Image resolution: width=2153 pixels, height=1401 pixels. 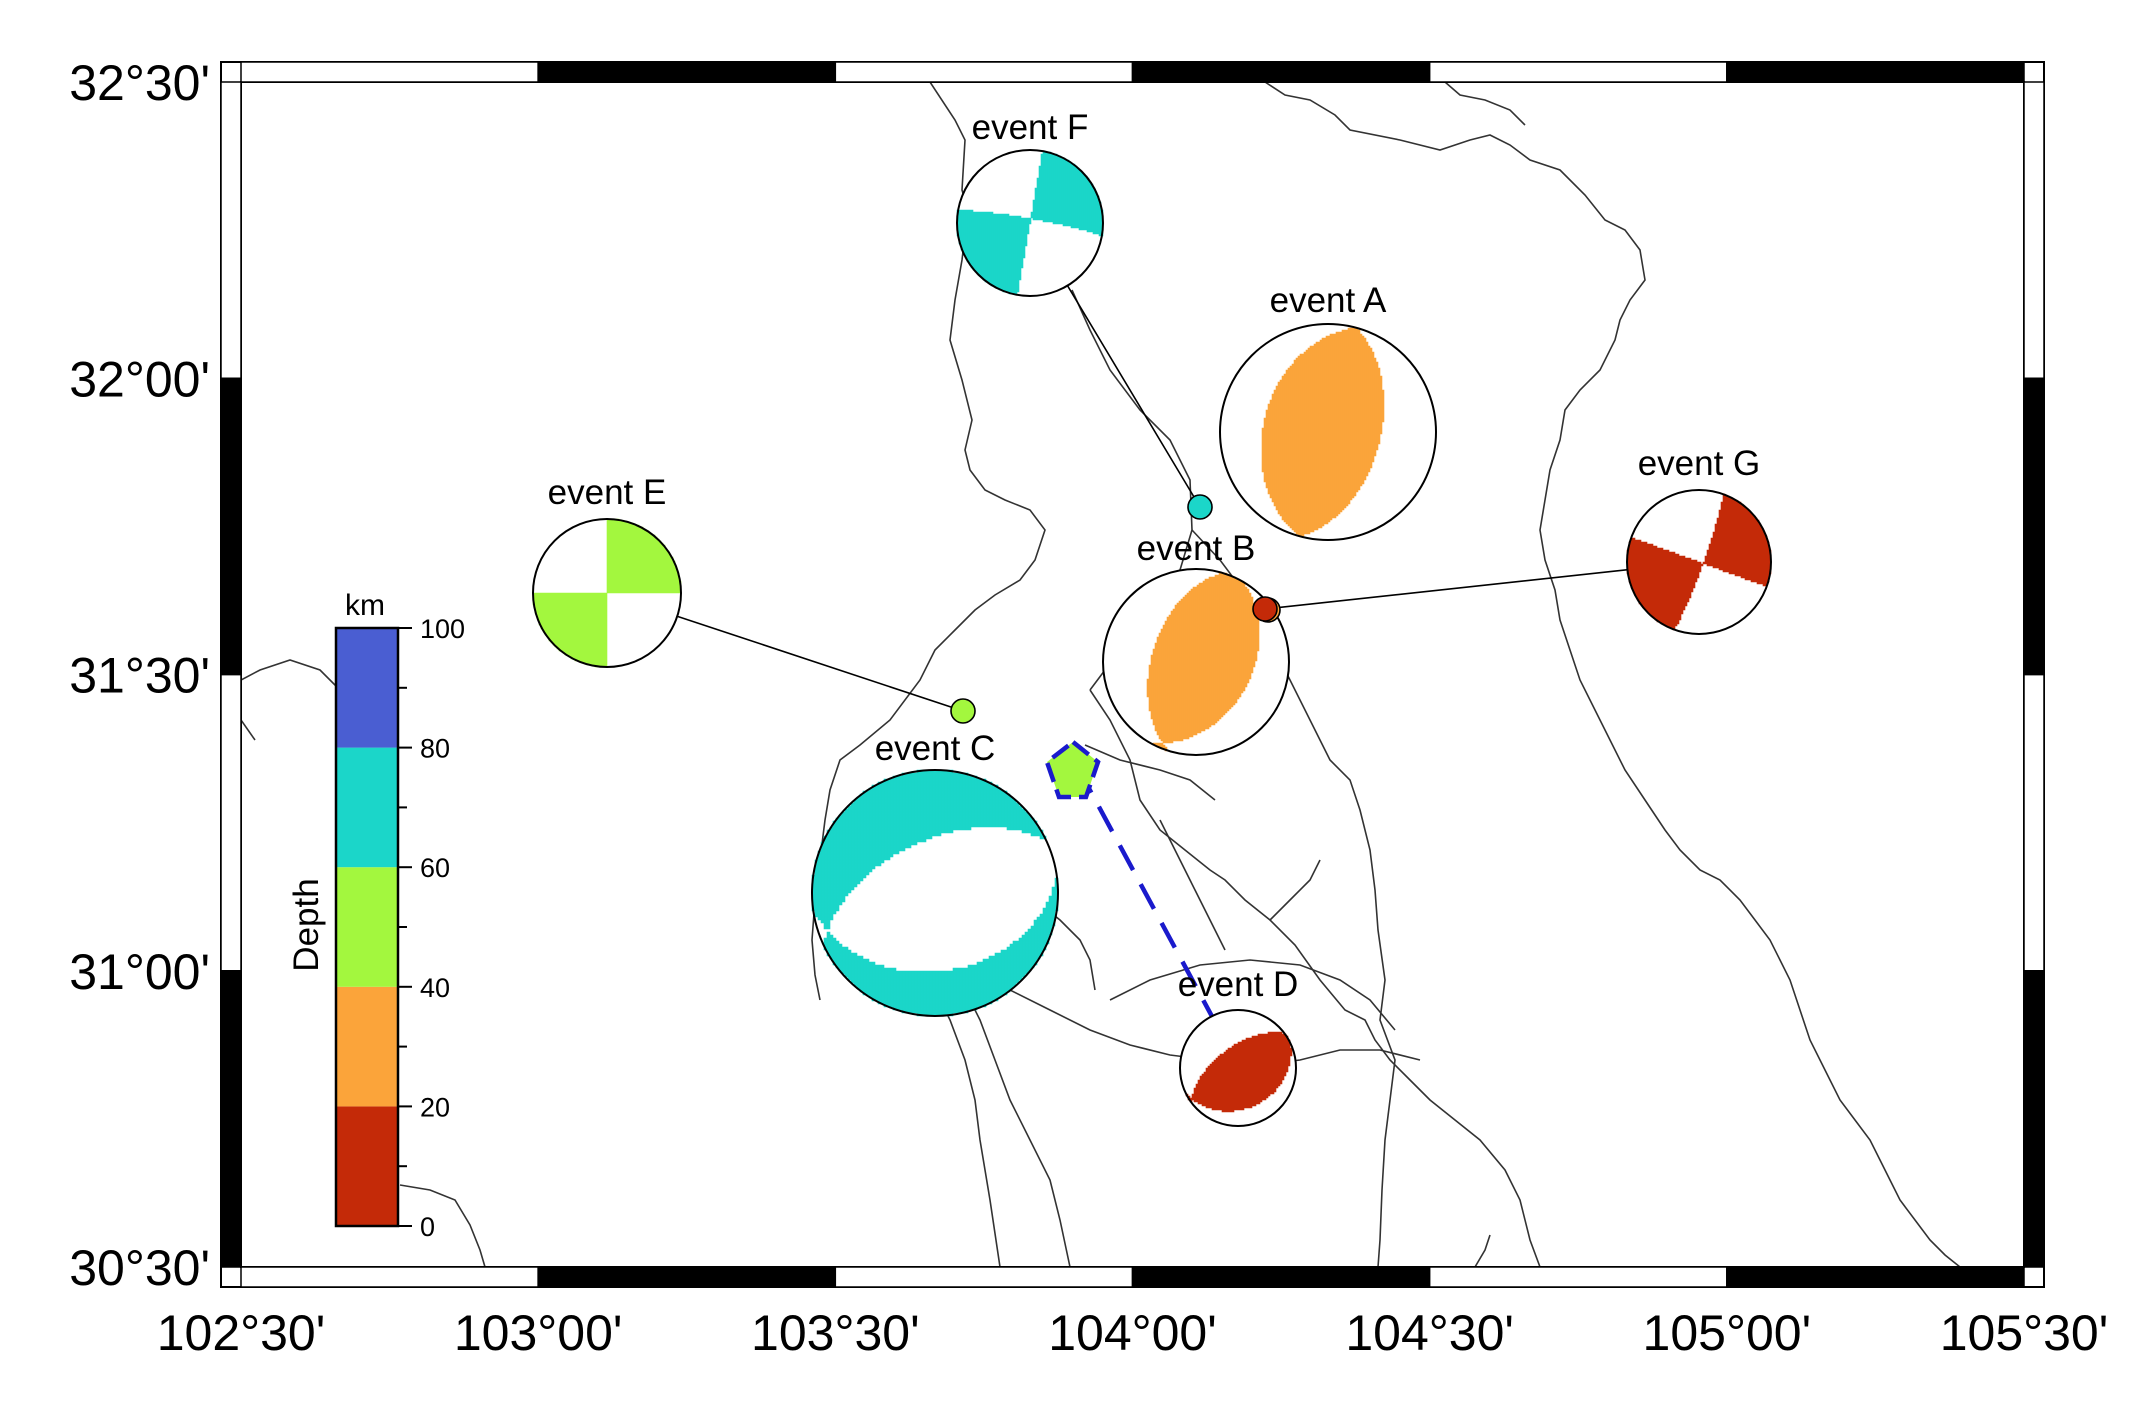 I want to click on profile, so click(x=1130, y=881).